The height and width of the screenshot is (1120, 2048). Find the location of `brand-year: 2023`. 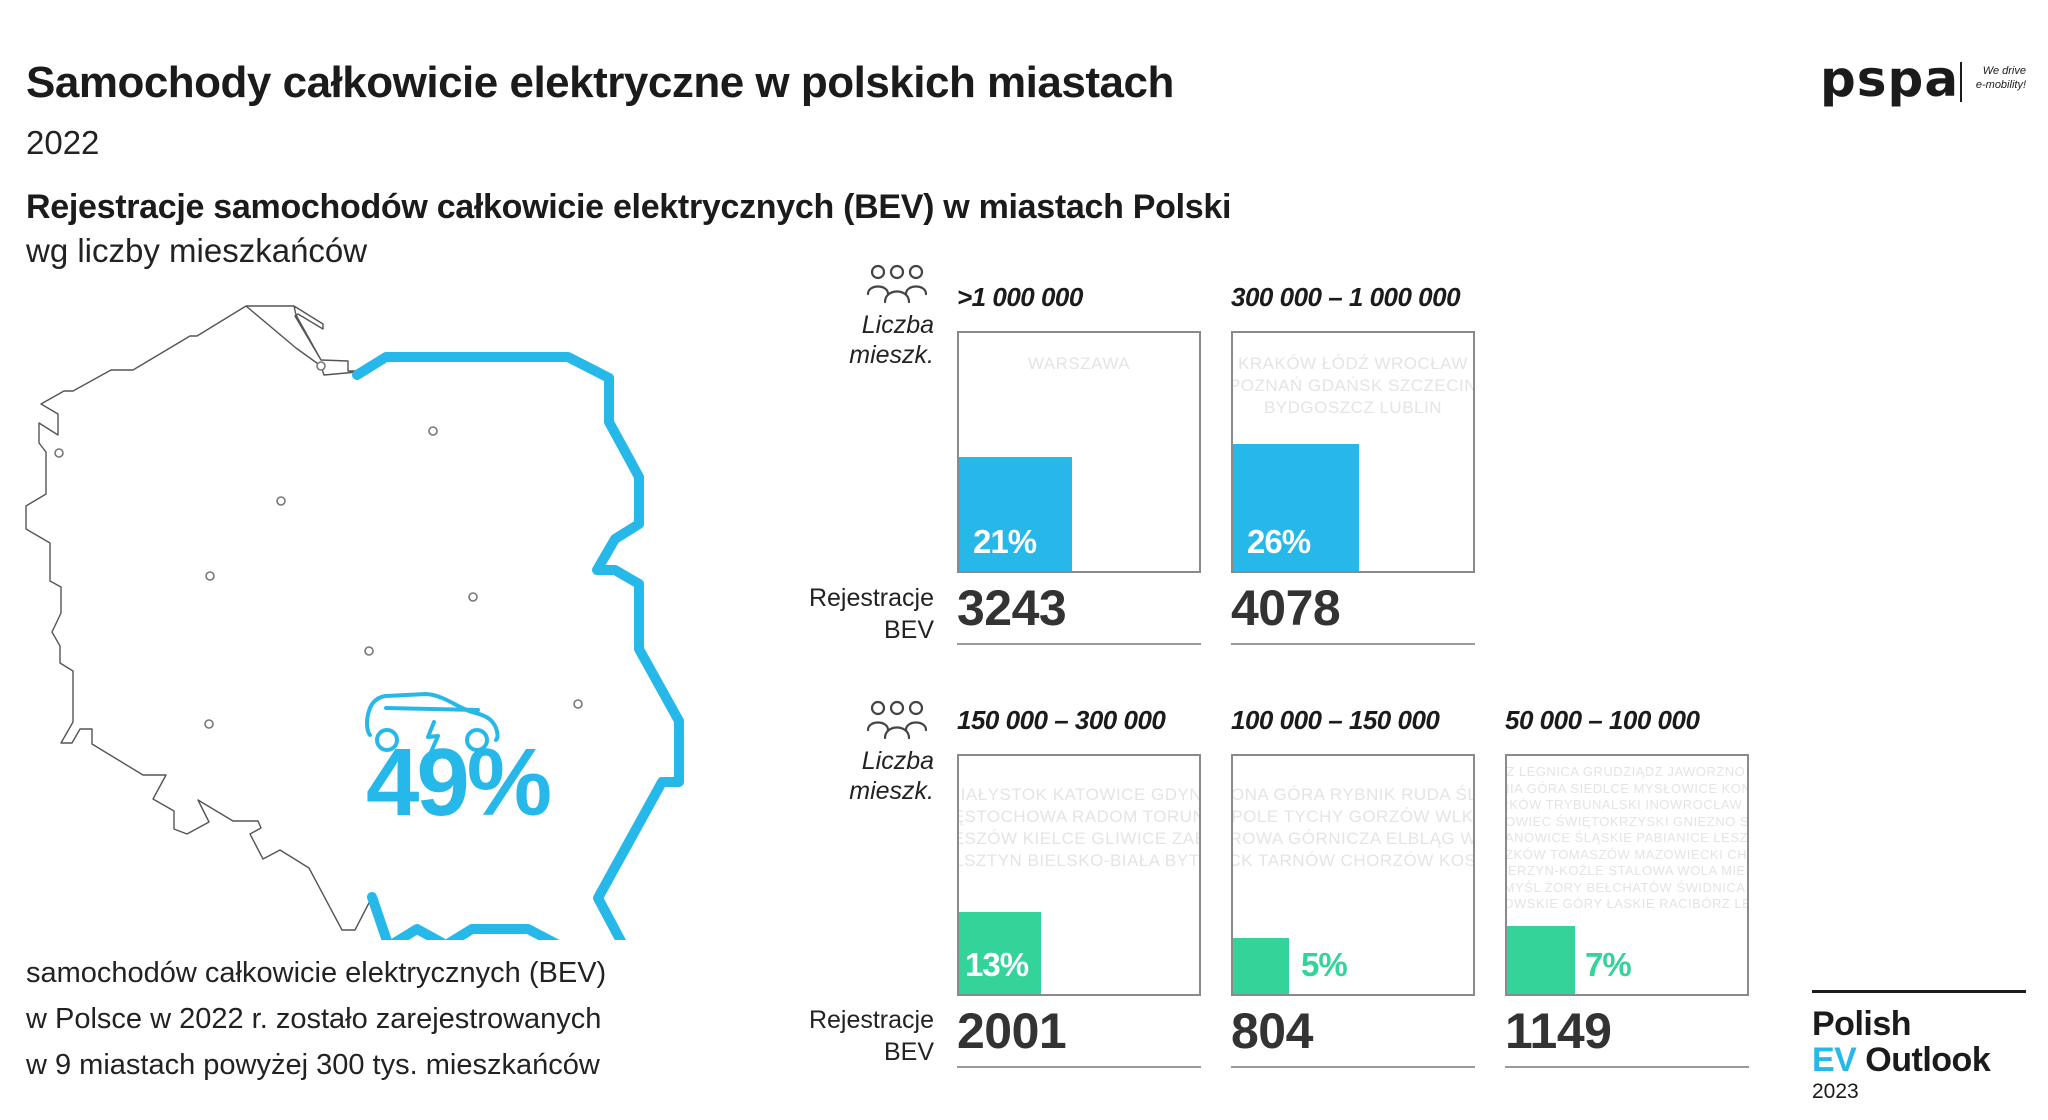

brand-year: 2023 is located at coordinates (1835, 1091).